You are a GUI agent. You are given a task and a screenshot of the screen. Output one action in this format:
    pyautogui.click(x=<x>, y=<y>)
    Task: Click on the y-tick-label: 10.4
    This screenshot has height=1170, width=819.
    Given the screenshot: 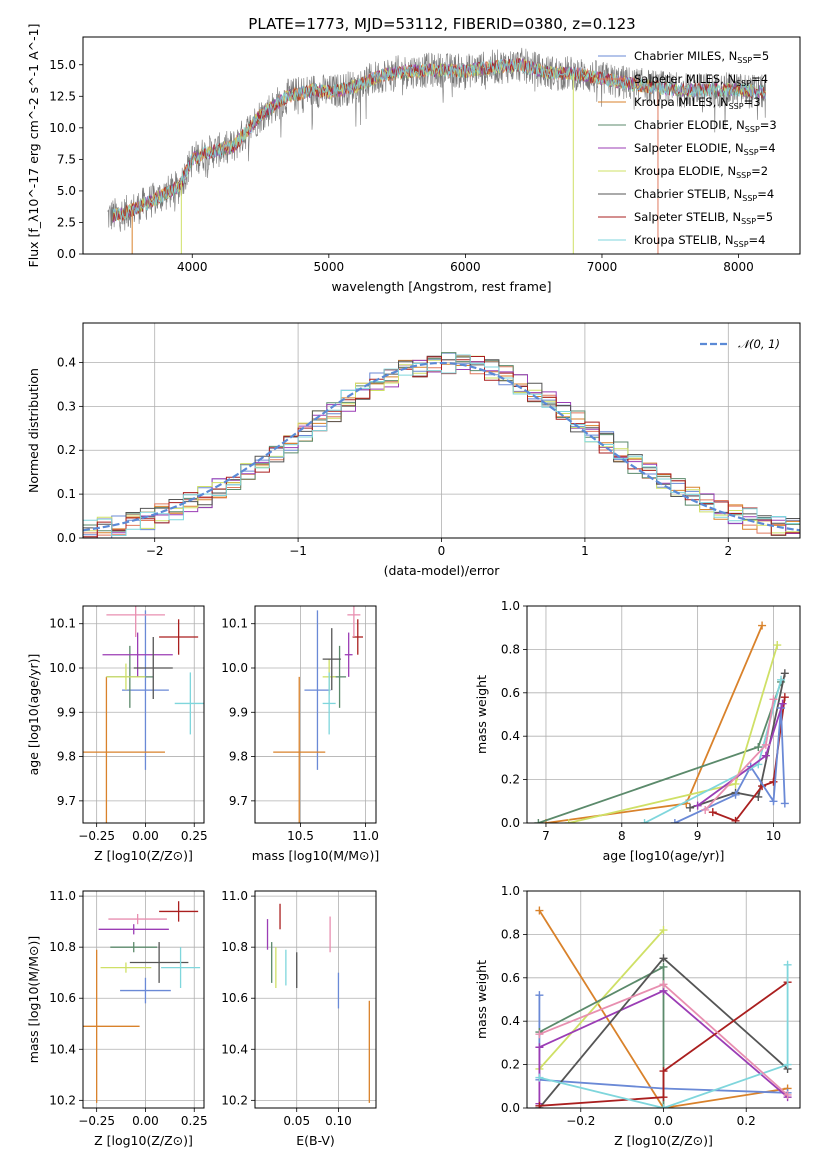 What is the action you would take?
    pyautogui.click(x=62, y=1049)
    